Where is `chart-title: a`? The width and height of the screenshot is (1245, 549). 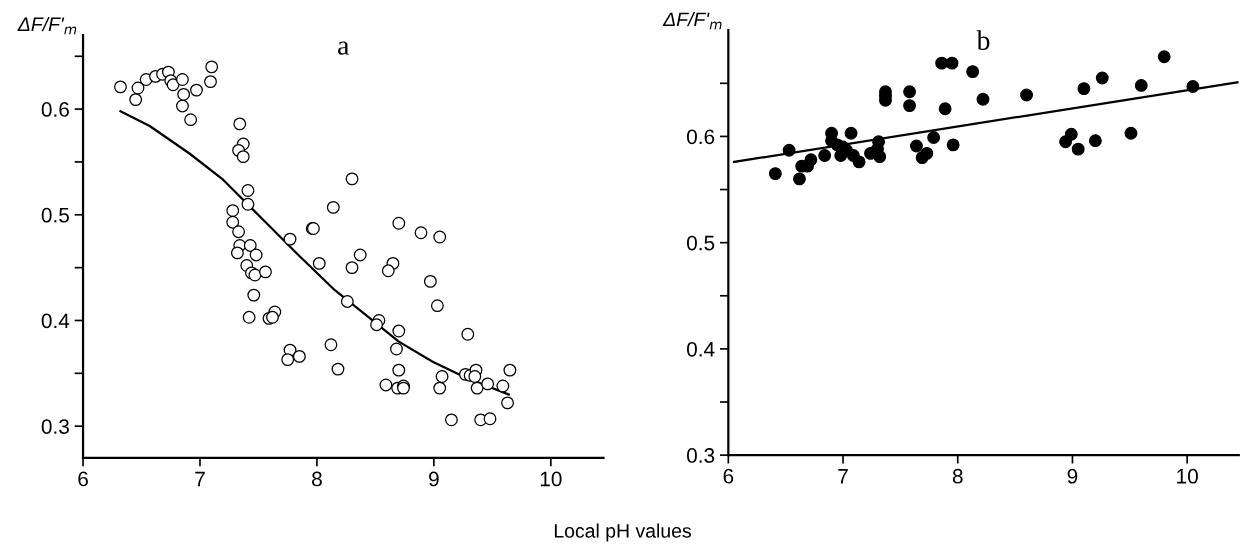 chart-title: a is located at coordinates (344, 48).